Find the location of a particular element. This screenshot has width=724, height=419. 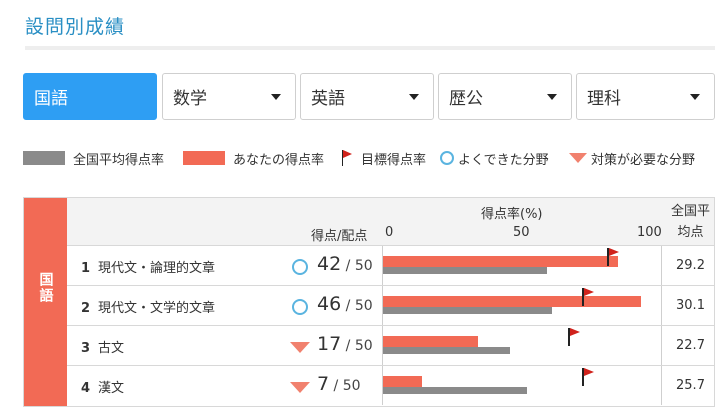

score-value: 17 is located at coordinates (329, 344).